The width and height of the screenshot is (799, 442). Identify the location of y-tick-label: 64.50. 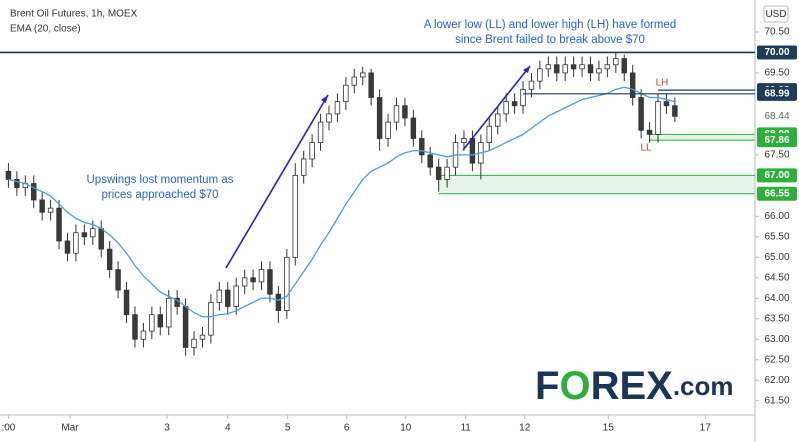
(776, 277).